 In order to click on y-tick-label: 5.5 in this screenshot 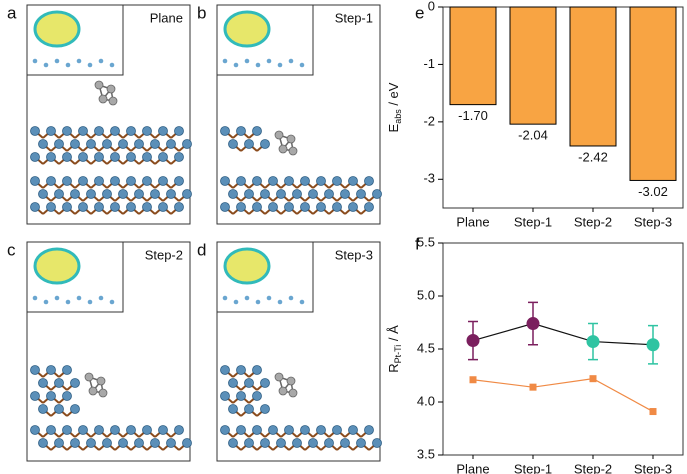, I will do `click(426, 241)`.